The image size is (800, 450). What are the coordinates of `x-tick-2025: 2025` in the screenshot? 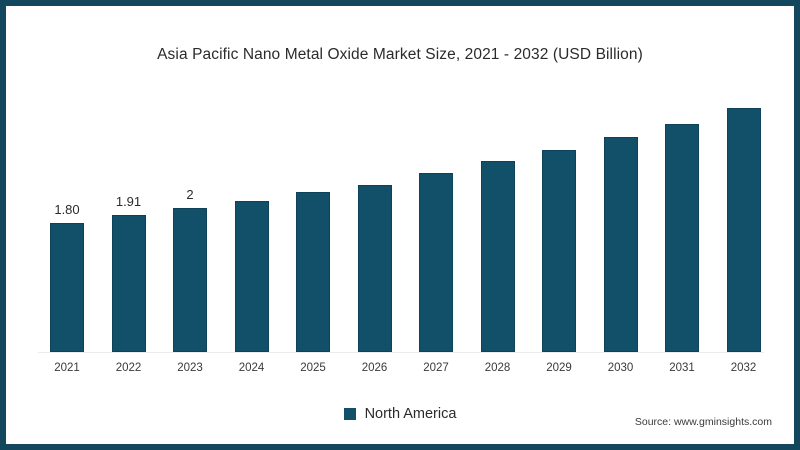 It's located at (313, 368).